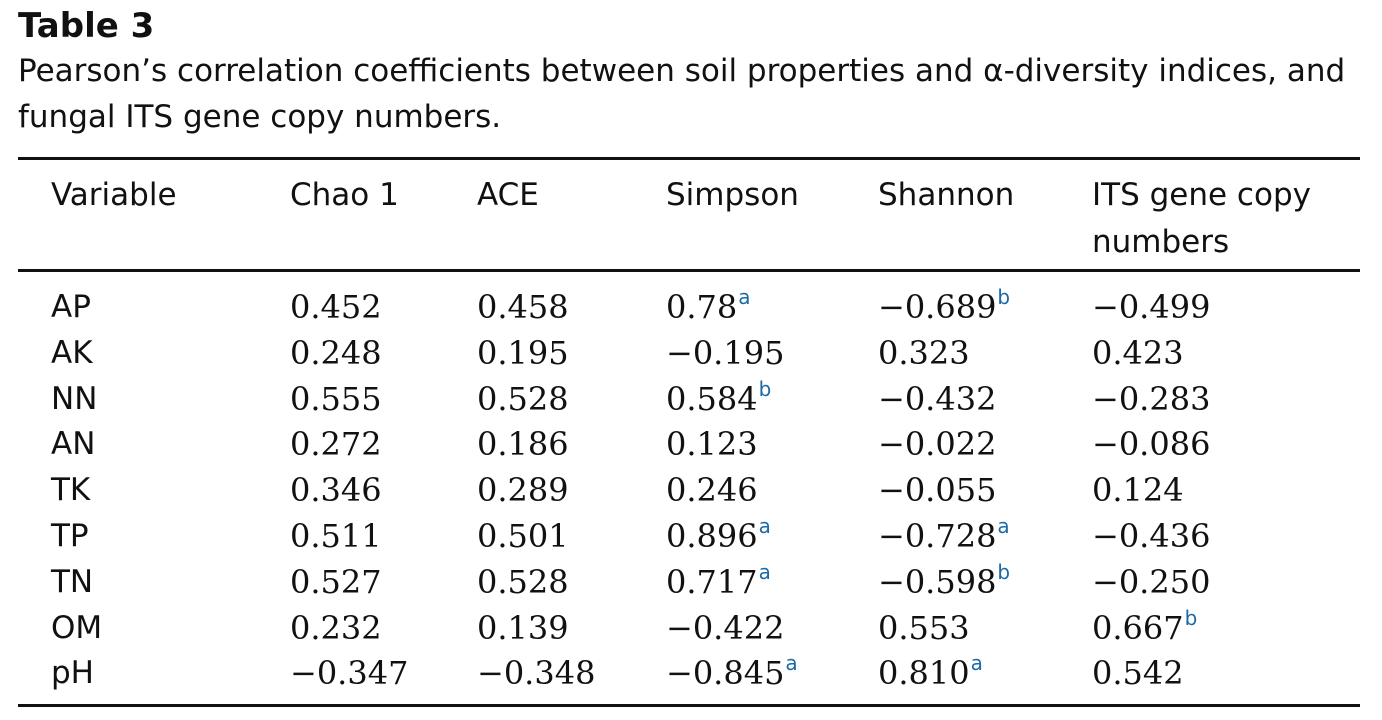 This screenshot has width=1382, height=720. I want to click on cell-variable: OM, so click(76, 629).